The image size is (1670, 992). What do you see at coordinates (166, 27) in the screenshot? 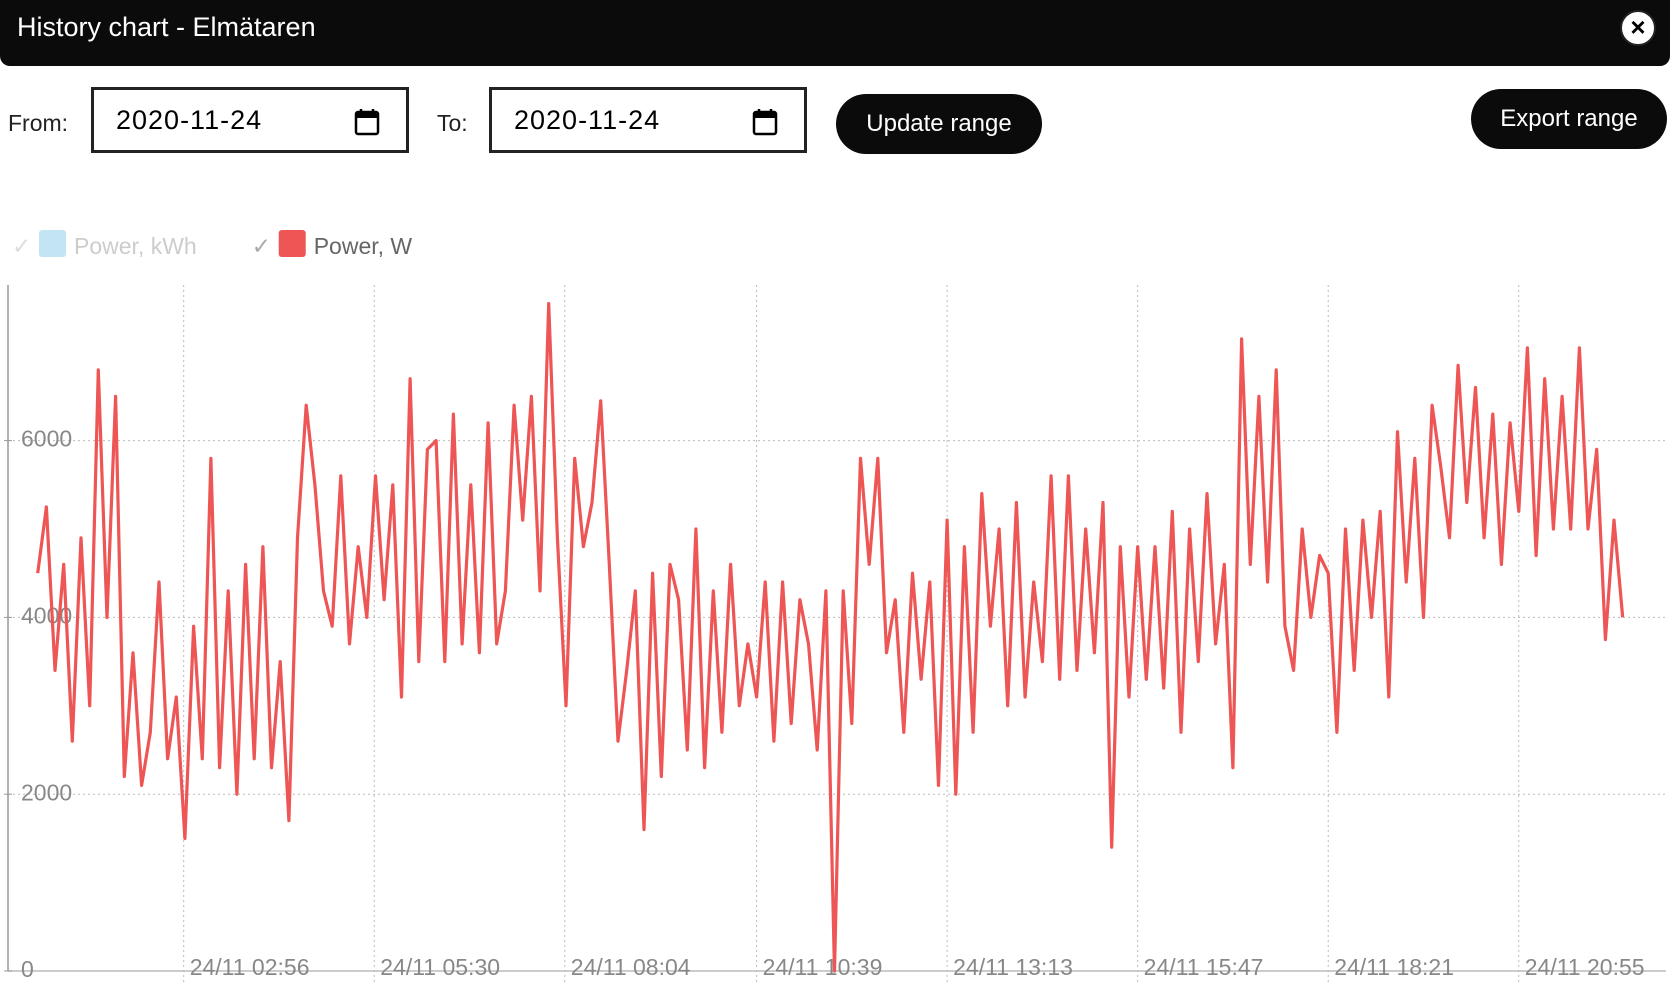
I see `dialog-title: History chart - Elmätaren` at bounding box center [166, 27].